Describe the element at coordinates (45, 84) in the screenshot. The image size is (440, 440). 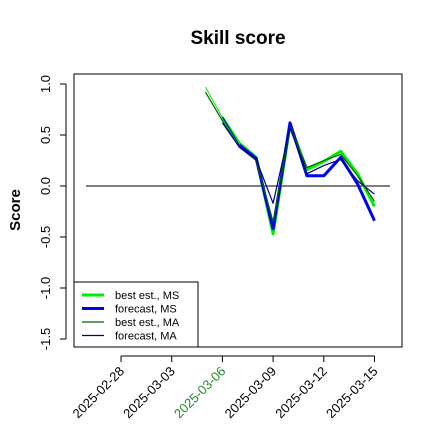
I see `y-tick-label: 1.0` at that location.